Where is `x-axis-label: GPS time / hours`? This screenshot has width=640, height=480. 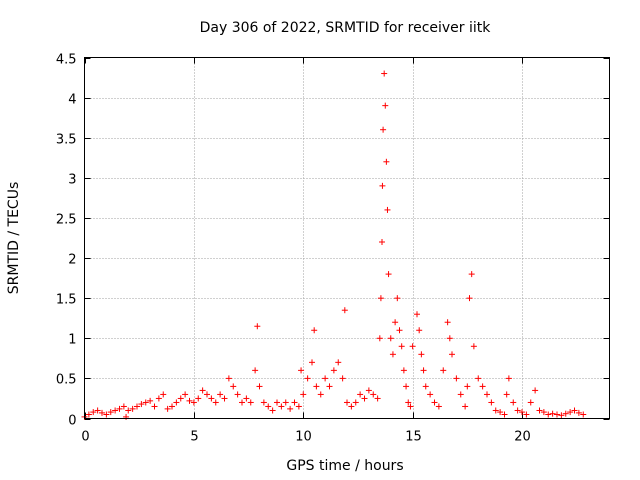
x-axis-label: GPS time / hours is located at coordinates (344, 466).